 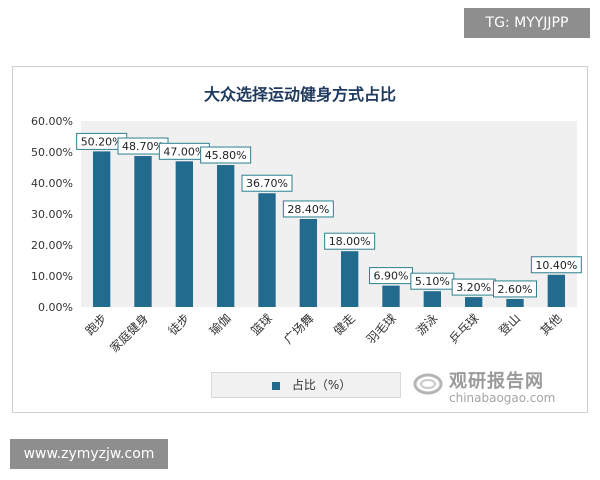 What do you see at coordinates (52, 183) in the screenshot?
I see `y-tick-label: 40.00%` at bounding box center [52, 183].